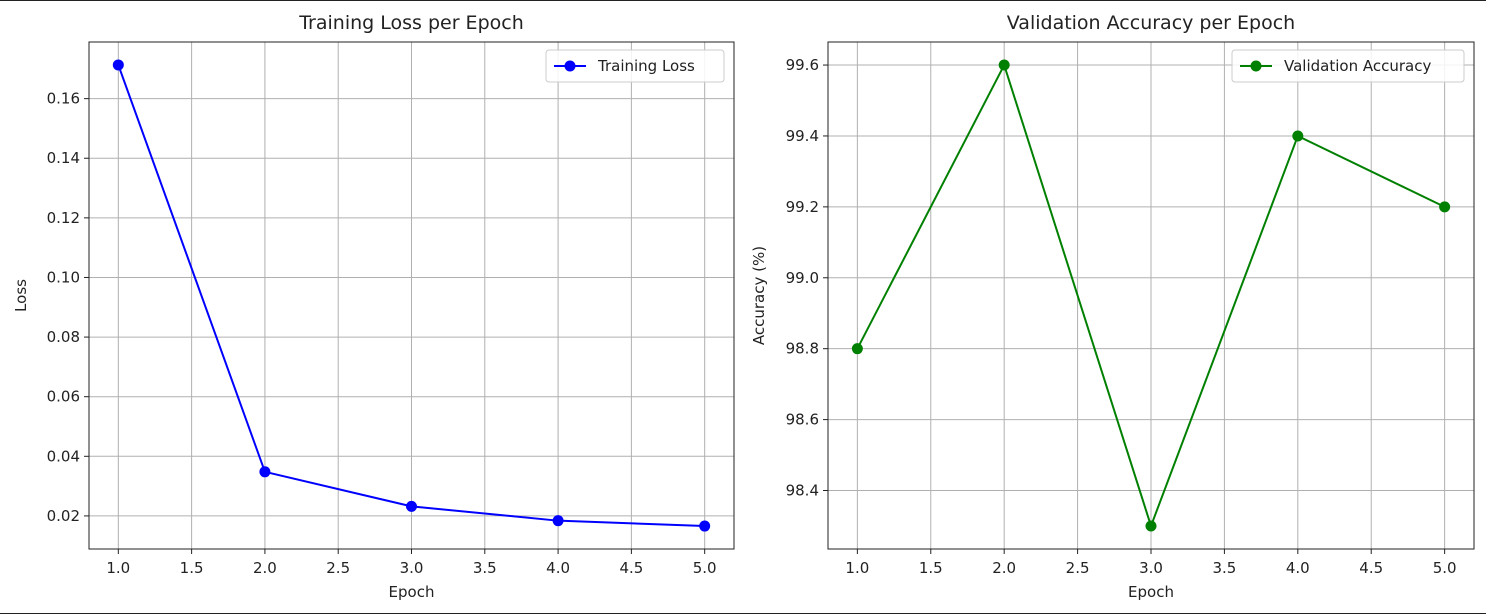  What do you see at coordinates (63, 158) in the screenshot?
I see `y-tick-label: 0.14` at bounding box center [63, 158].